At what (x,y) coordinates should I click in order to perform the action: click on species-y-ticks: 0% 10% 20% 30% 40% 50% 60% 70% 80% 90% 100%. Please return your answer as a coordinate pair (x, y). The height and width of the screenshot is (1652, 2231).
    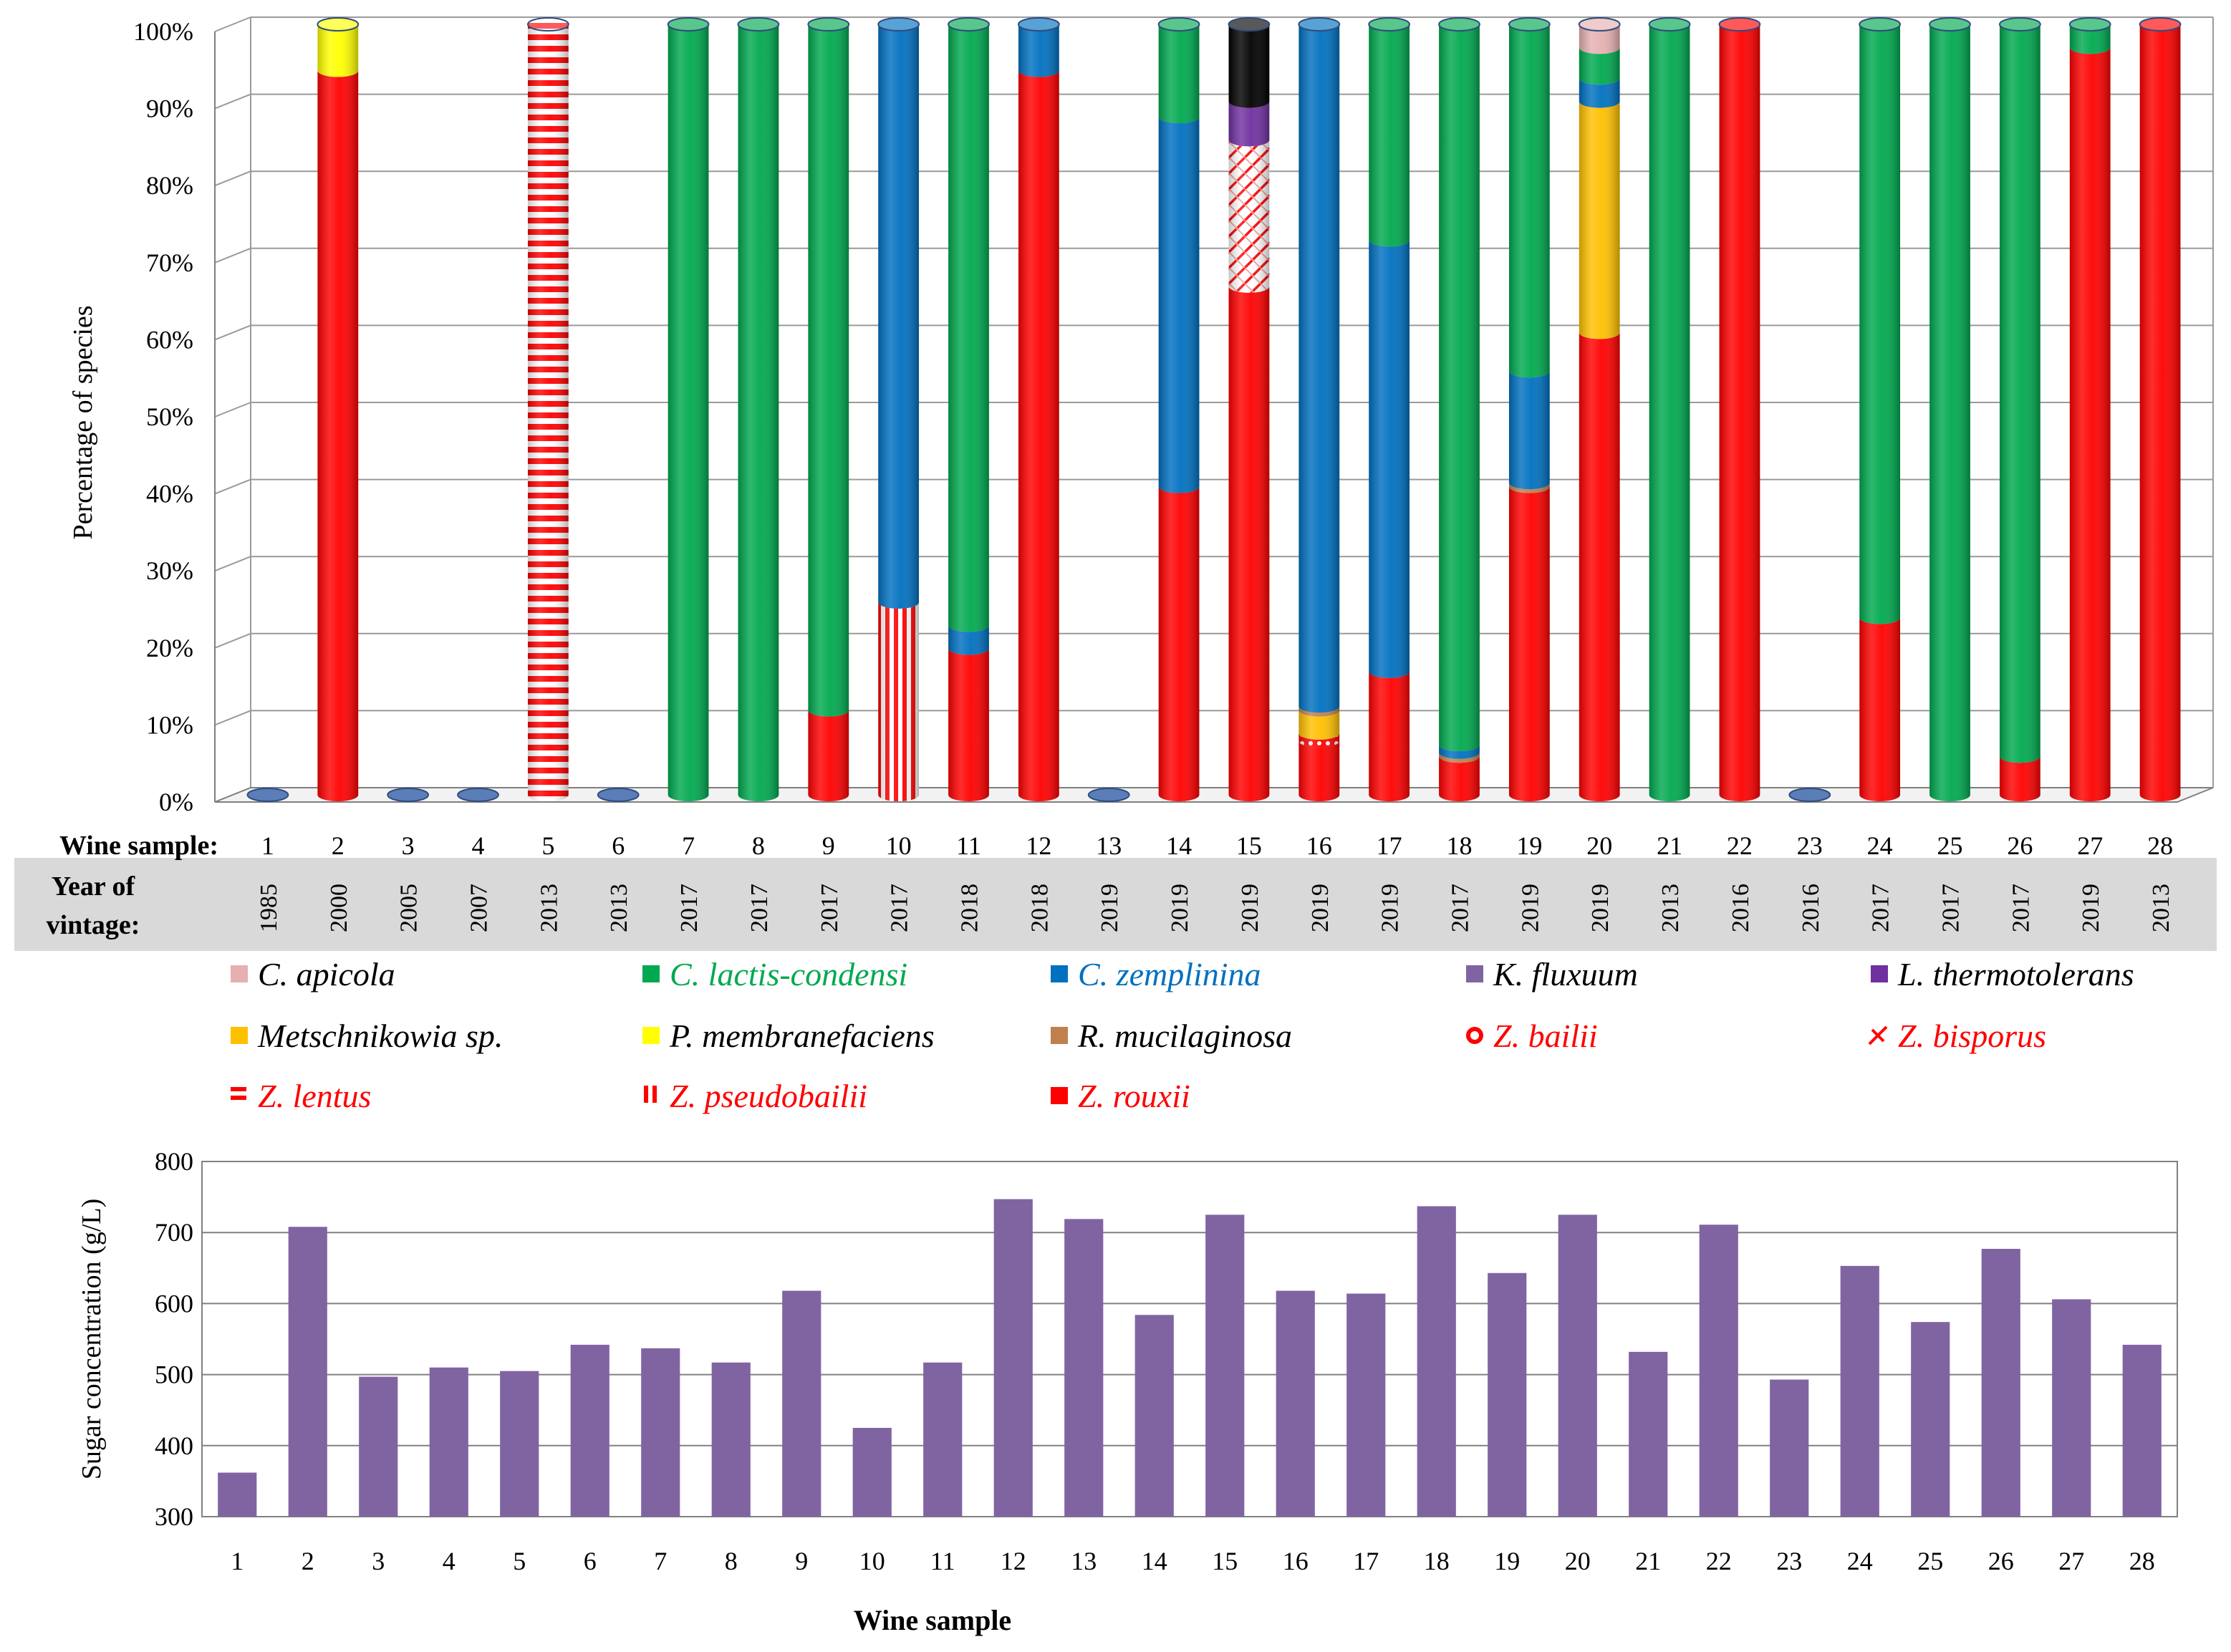
    Looking at the image, I should click on (163, 417).